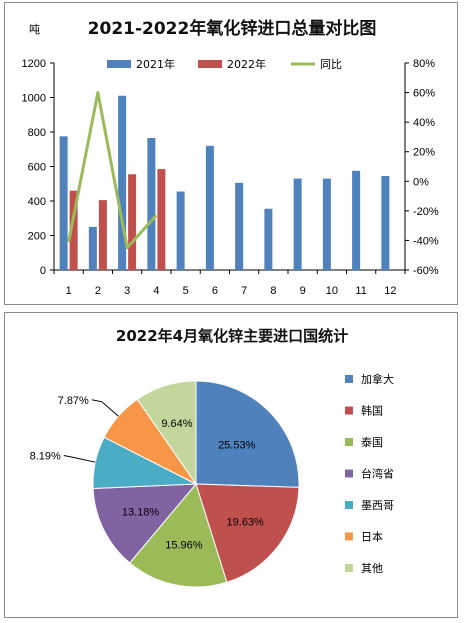  I want to click on y2-tick-label: 40%, so click(424, 123).